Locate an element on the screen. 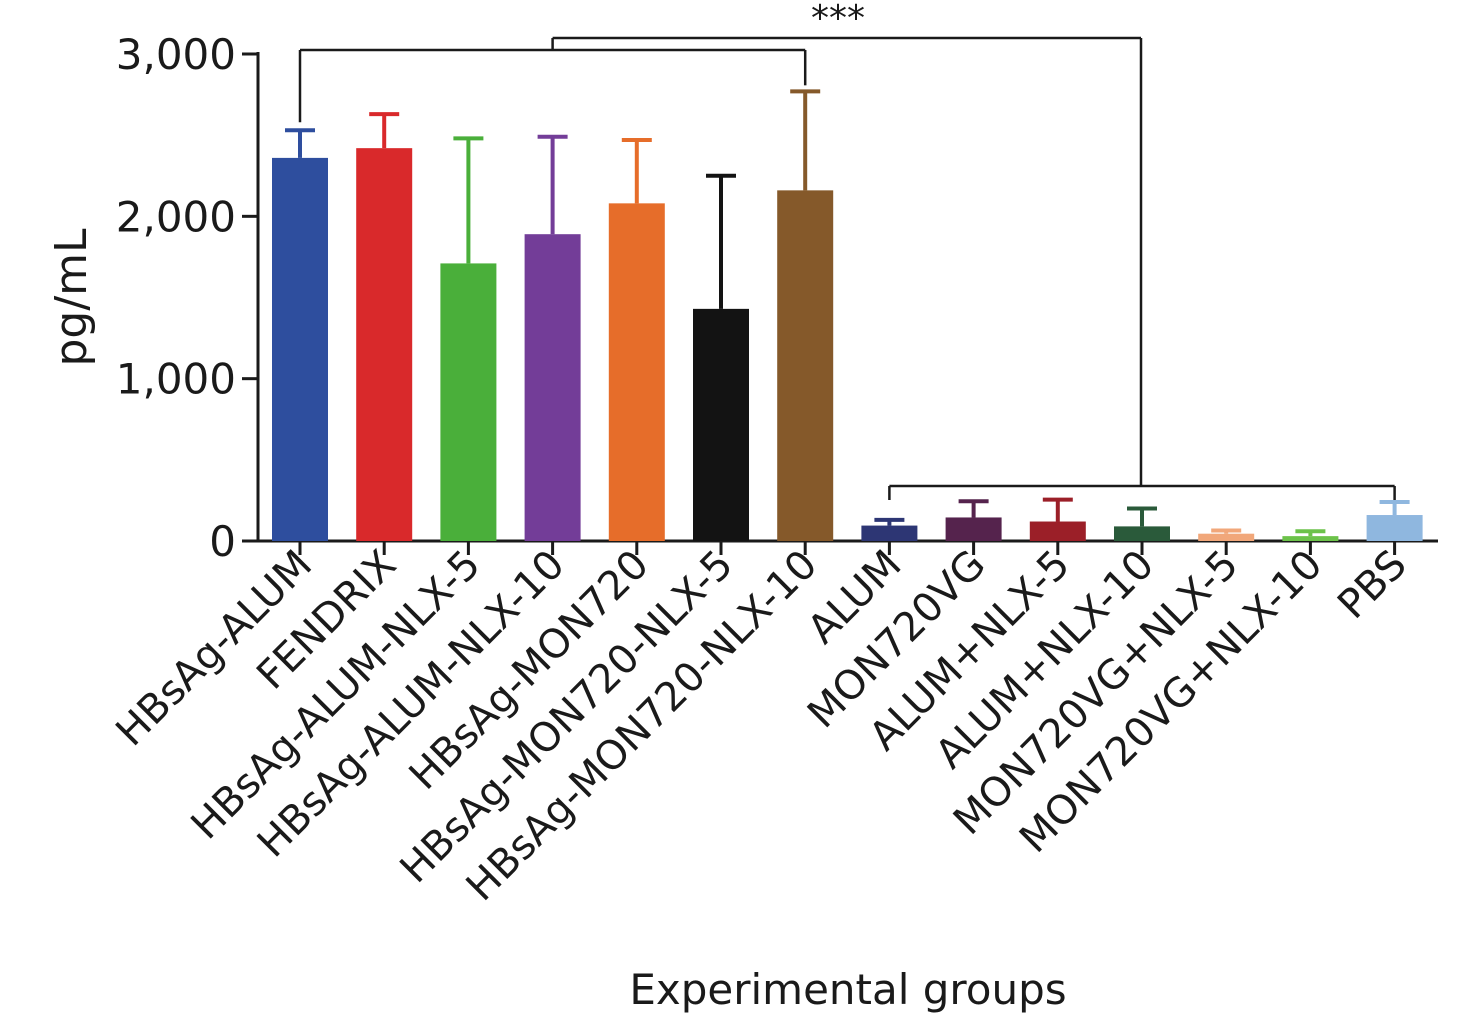  y-tick-label: 1,000 is located at coordinates (176, 379).